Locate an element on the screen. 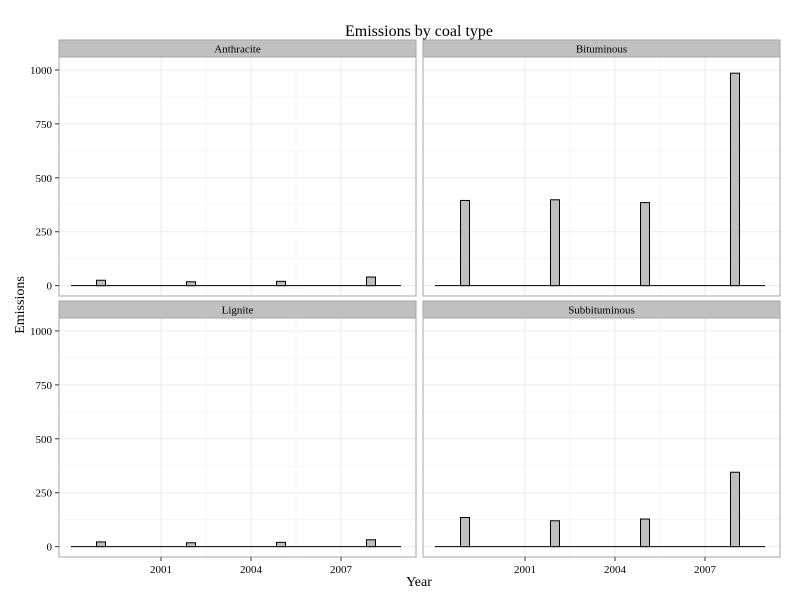  panel-strip-label: Lignite is located at coordinates (238, 311).